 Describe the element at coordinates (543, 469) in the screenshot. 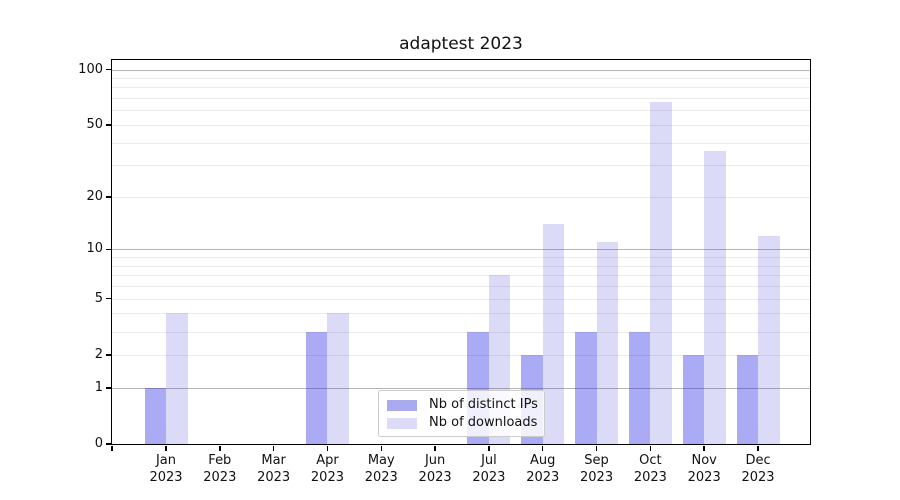

I see `x-tick-label: Aug 2023` at that location.